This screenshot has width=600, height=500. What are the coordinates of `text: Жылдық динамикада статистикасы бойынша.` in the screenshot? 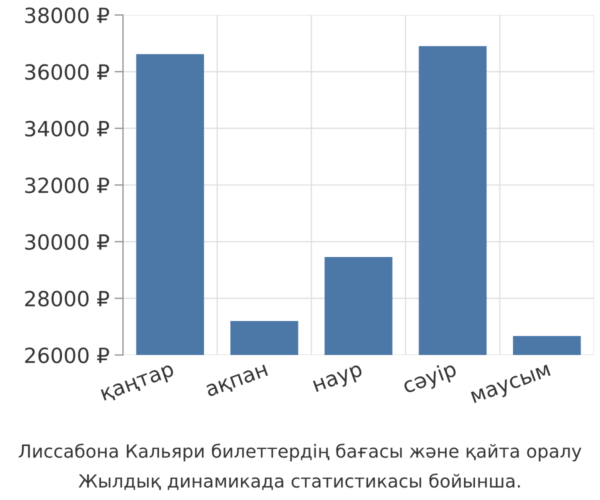 It's located at (299, 481).